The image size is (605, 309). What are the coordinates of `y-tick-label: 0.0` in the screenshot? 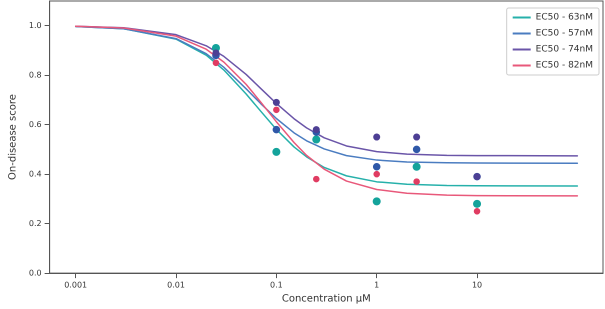 It's located at (35, 273).